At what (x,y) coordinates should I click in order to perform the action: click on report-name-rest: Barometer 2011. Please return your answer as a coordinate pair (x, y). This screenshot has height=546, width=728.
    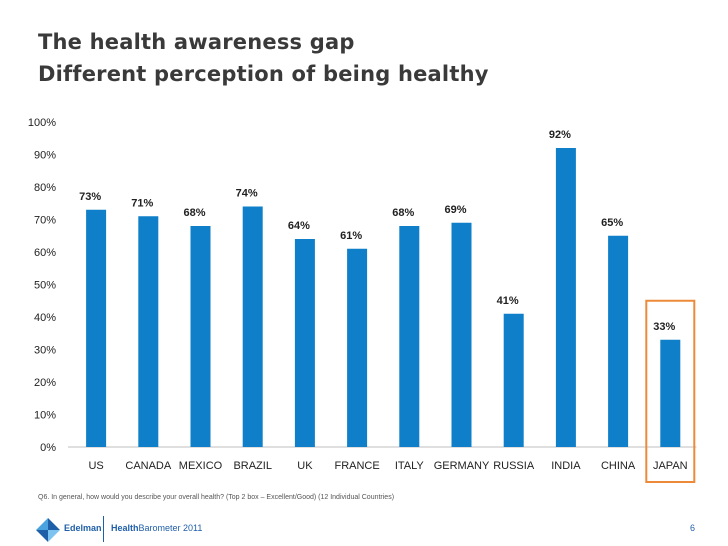
    Looking at the image, I should click on (170, 528).